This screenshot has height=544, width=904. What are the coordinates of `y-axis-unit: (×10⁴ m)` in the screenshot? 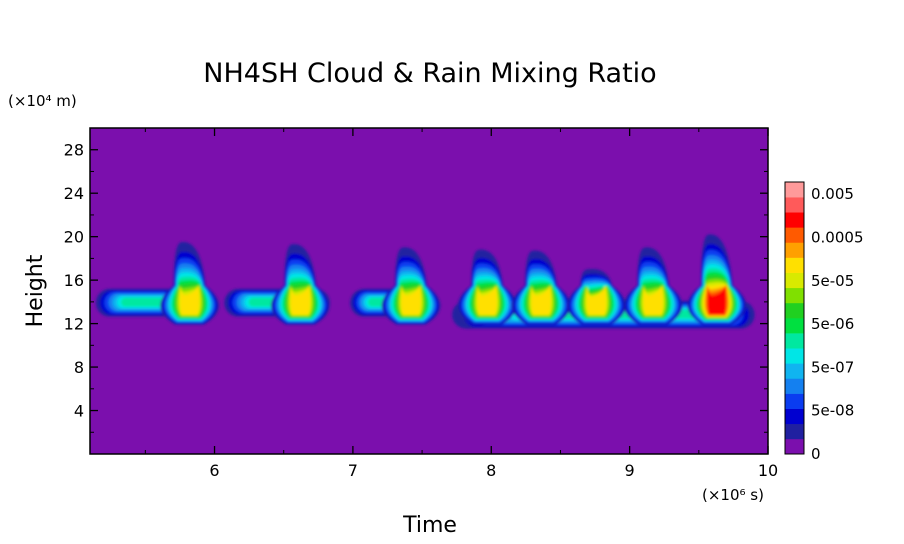 It's located at (42, 101).